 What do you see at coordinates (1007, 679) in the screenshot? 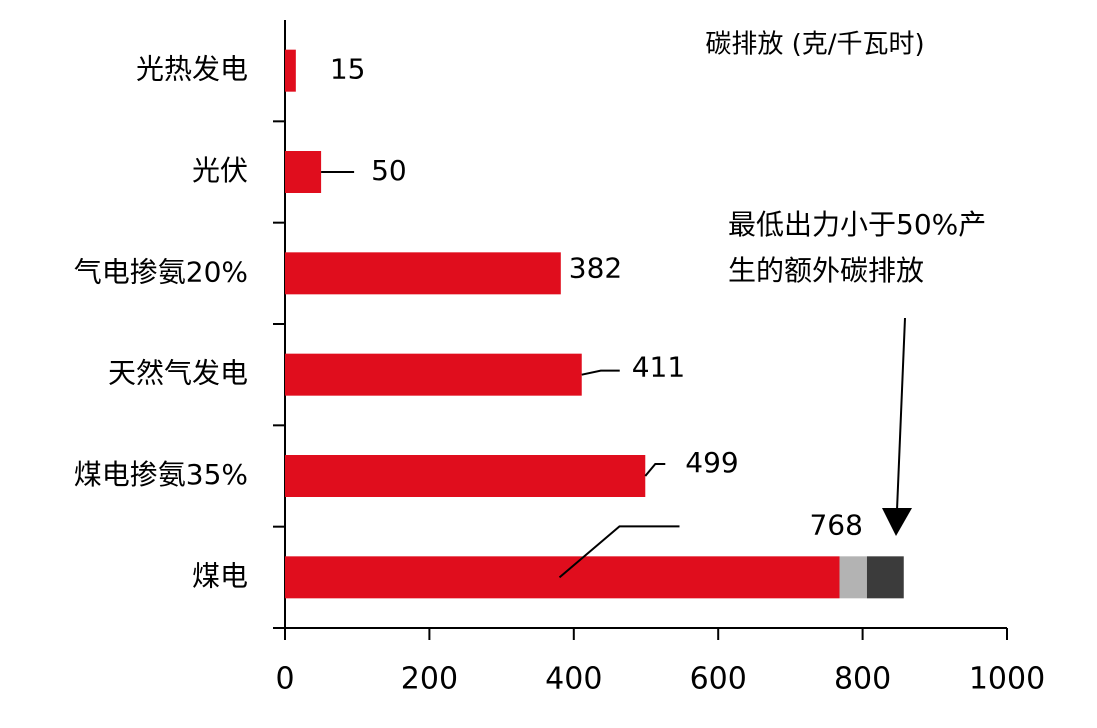
I see `x-tick-label: 1000` at bounding box center [1007, 679].